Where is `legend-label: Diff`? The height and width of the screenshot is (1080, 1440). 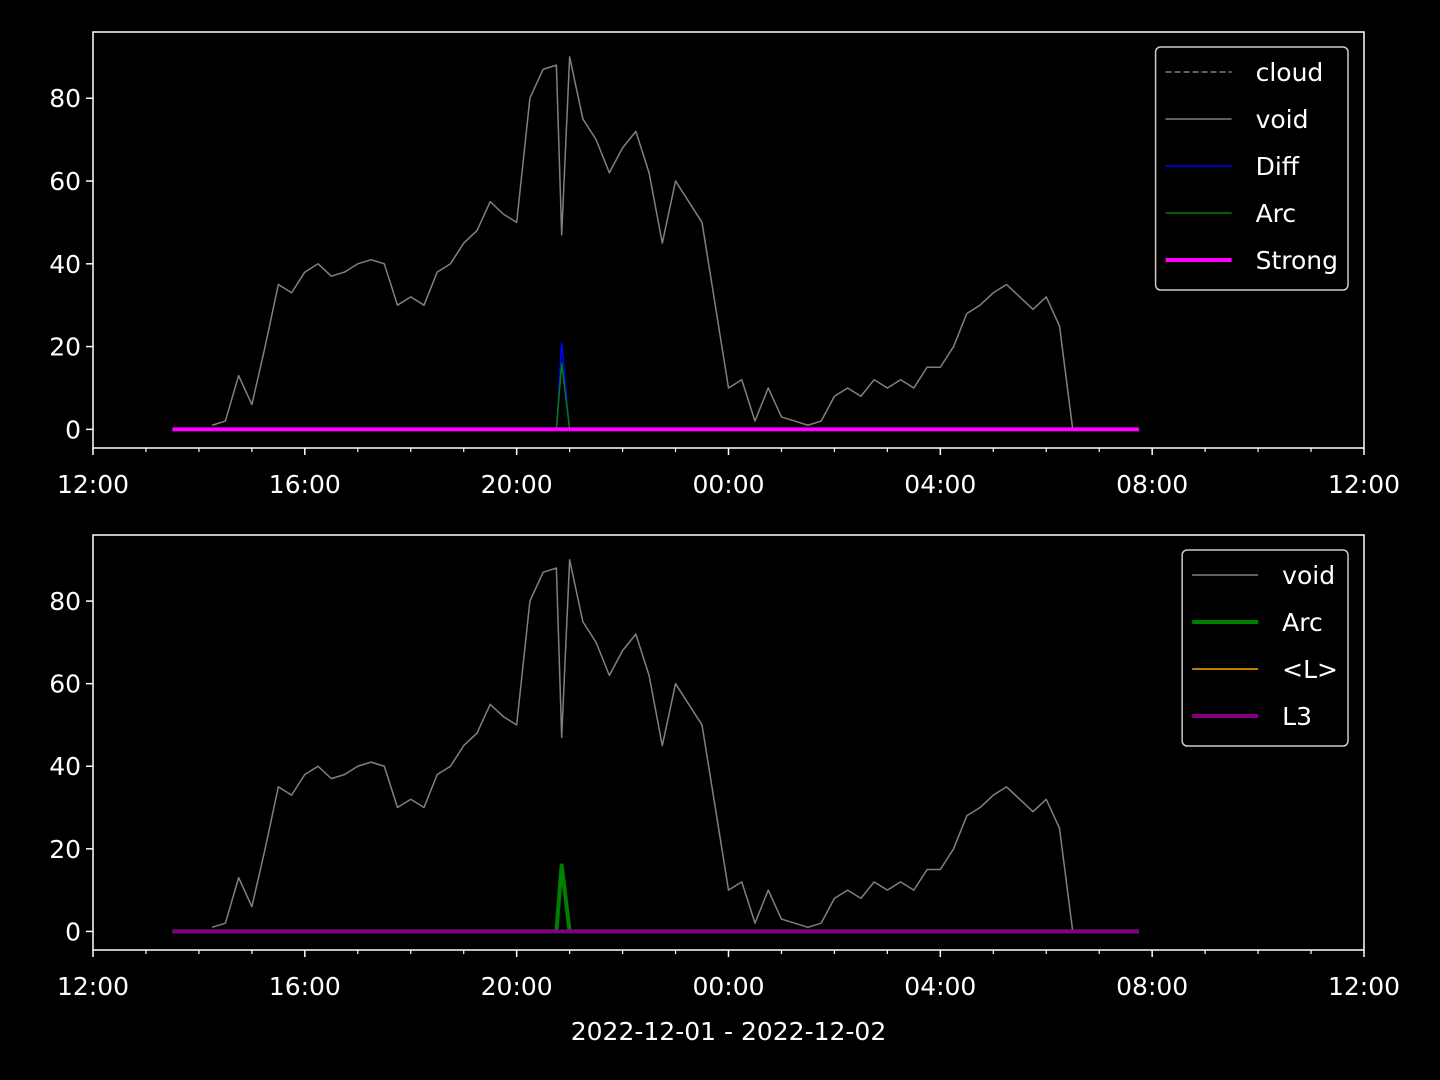 legend-label: Diff is located at coordinates (1278, 166).